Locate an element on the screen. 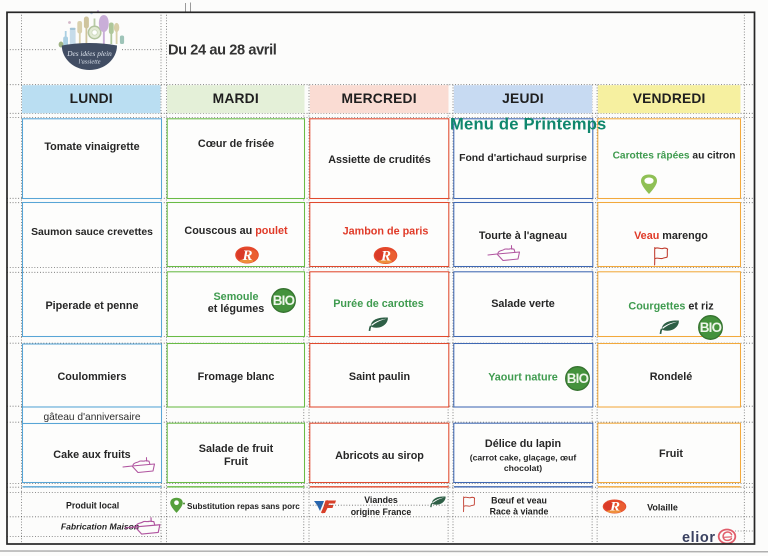 The height and width of the screenshot is (556, 768). svg-text: Semoule is located at coordinates (235, 297).